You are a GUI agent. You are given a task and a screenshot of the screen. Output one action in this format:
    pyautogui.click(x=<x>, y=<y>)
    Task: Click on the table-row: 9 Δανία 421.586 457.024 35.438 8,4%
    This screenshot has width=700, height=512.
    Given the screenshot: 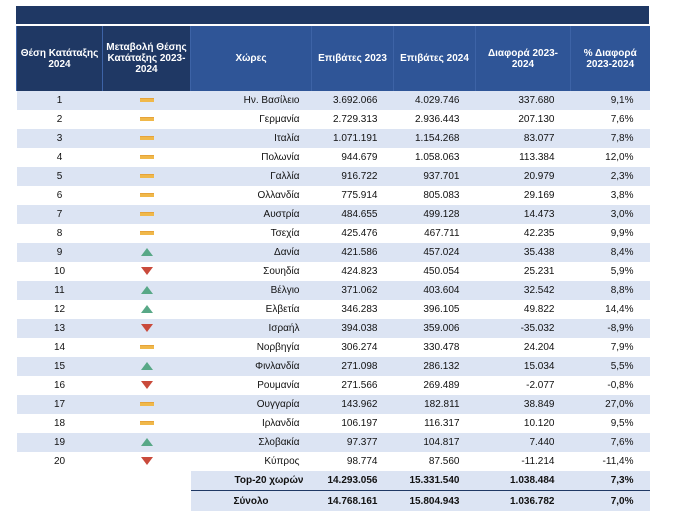 What is the action you would take?
    pyautogui.click(x=333, y=252)
    